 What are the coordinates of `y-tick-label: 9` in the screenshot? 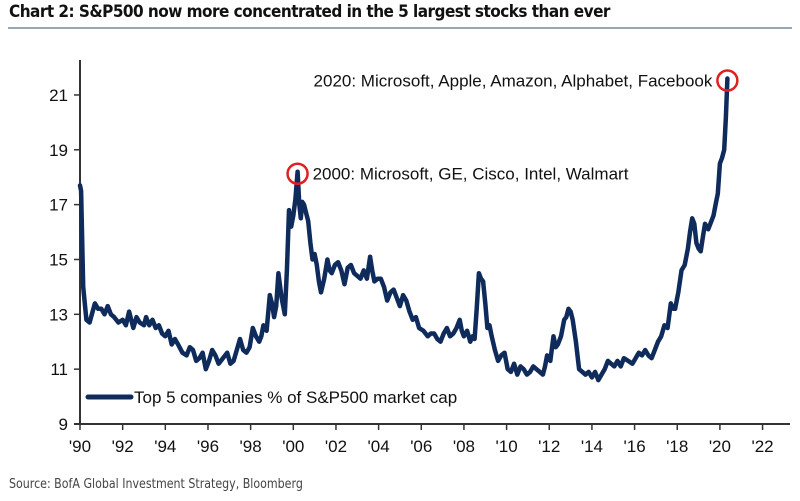 It's located at (63, 424).